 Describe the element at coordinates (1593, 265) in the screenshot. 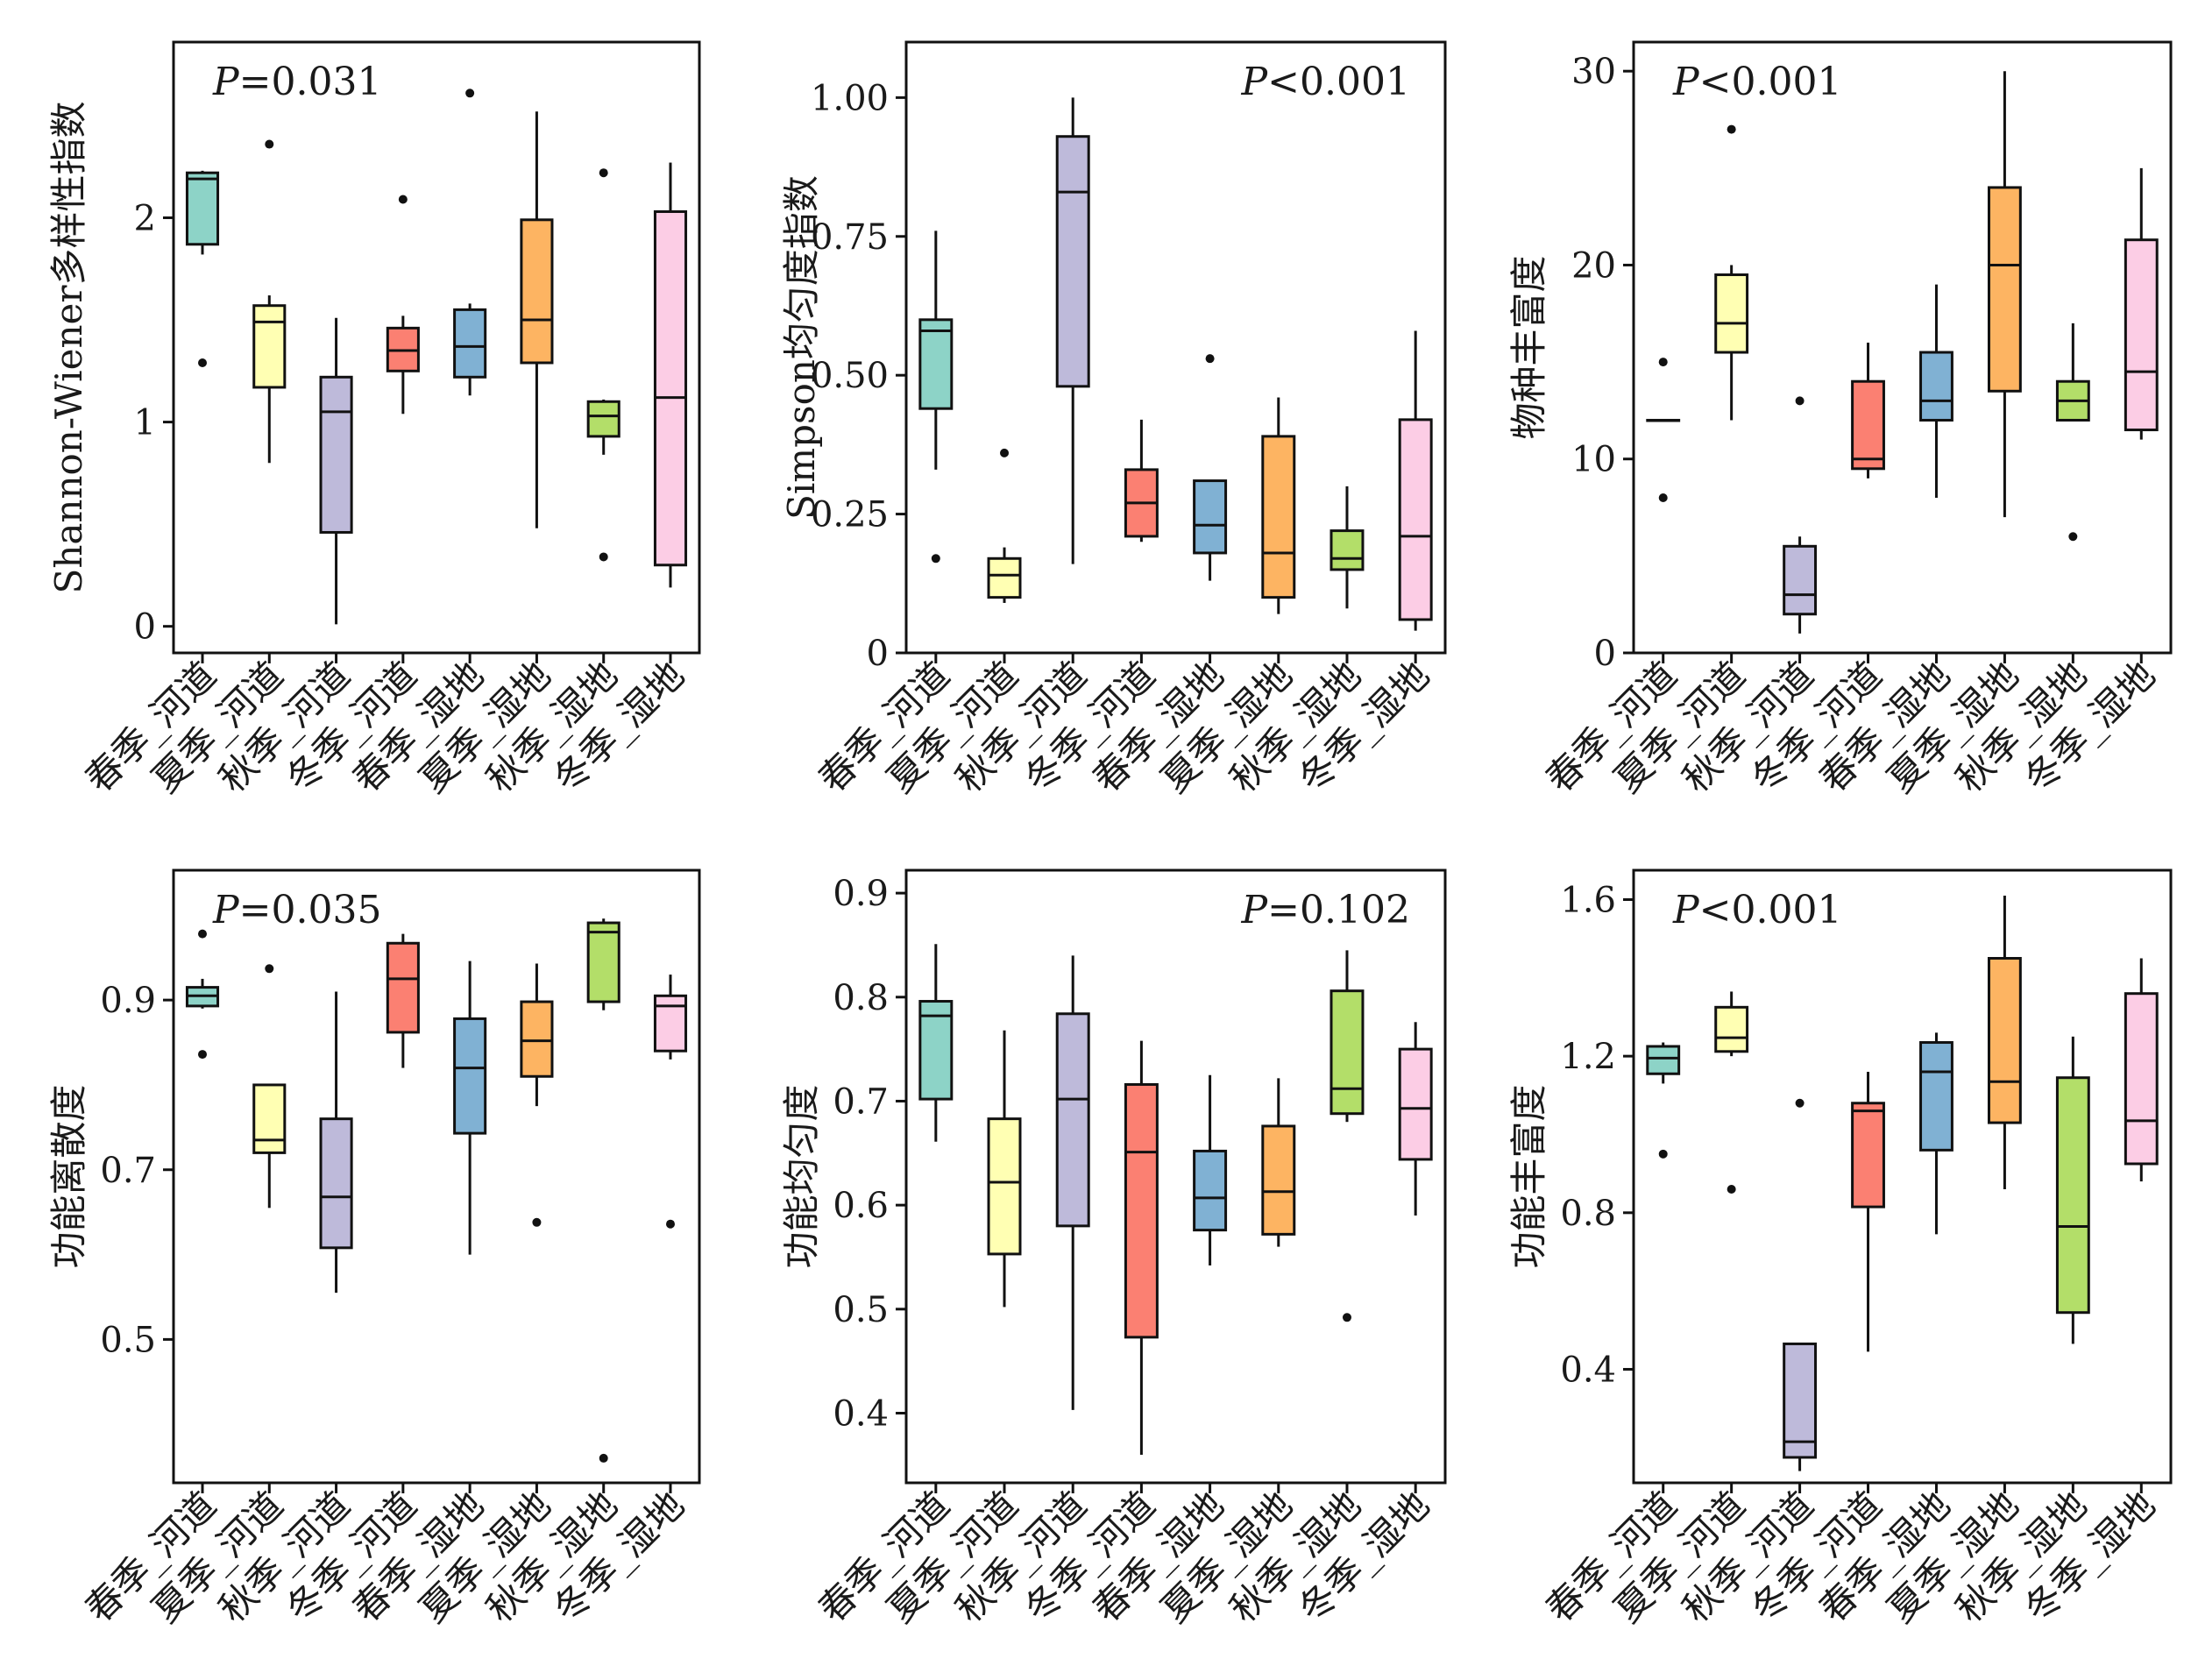

I see `y-tick-label: 20` at that location.